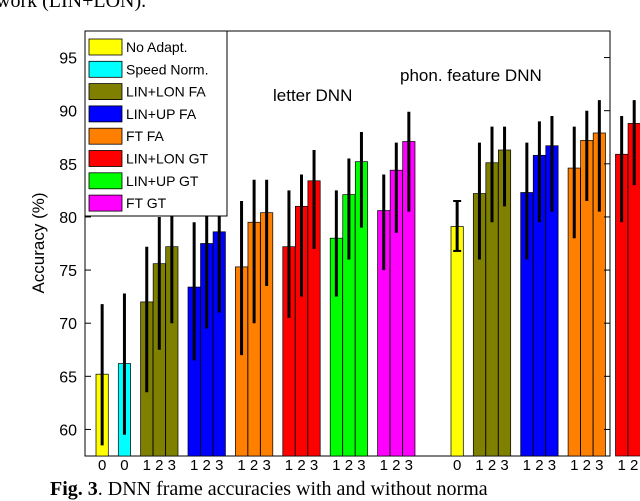  What do you see at coordinates (146, 203) in the screenshot?
I see `legend-label: FT GT` at bounding box center [146, 203].